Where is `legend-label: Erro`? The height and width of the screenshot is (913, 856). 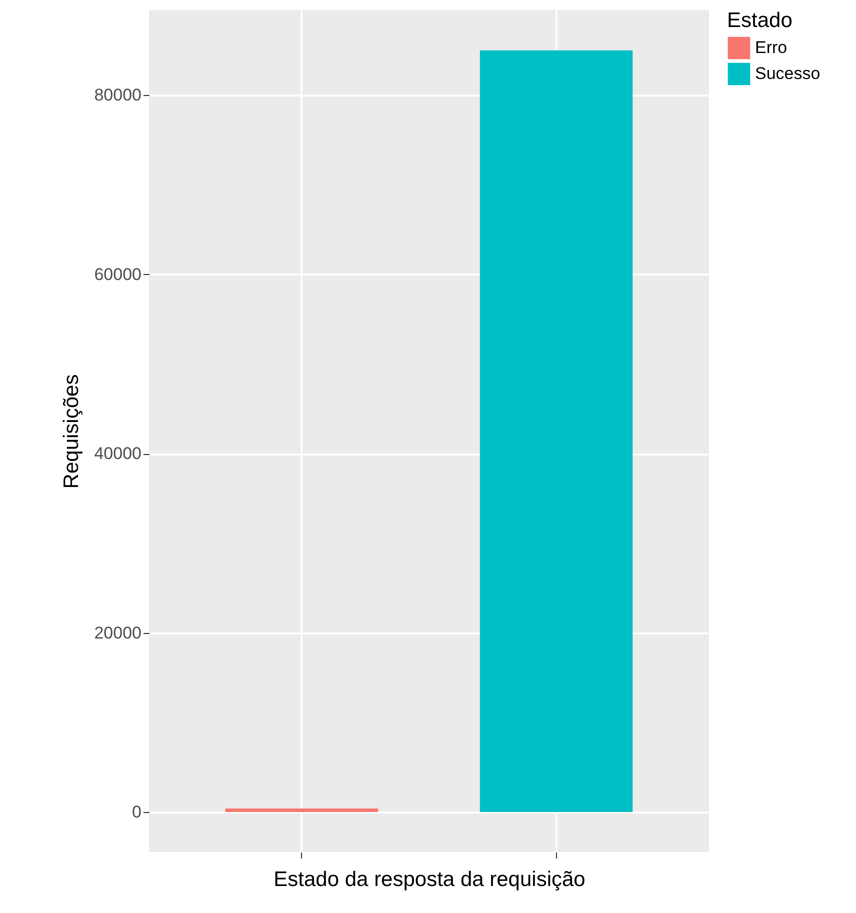 legend-label: Erro is located at coordinates (771, 47).